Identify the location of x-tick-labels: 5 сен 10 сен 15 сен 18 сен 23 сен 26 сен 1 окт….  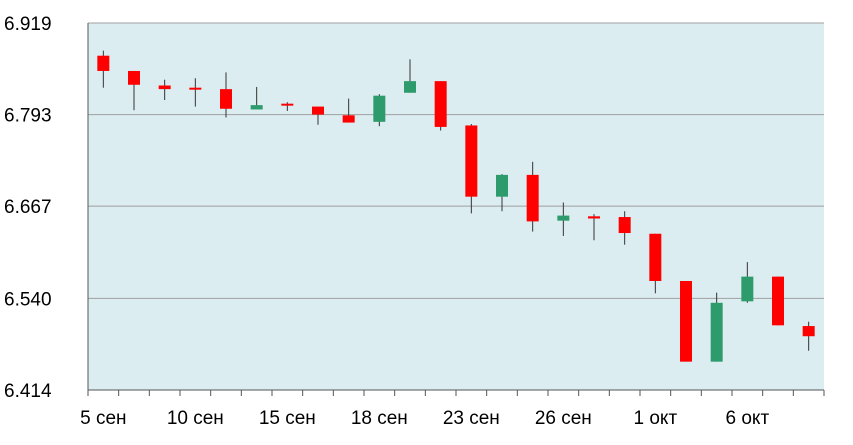
(424, 418).